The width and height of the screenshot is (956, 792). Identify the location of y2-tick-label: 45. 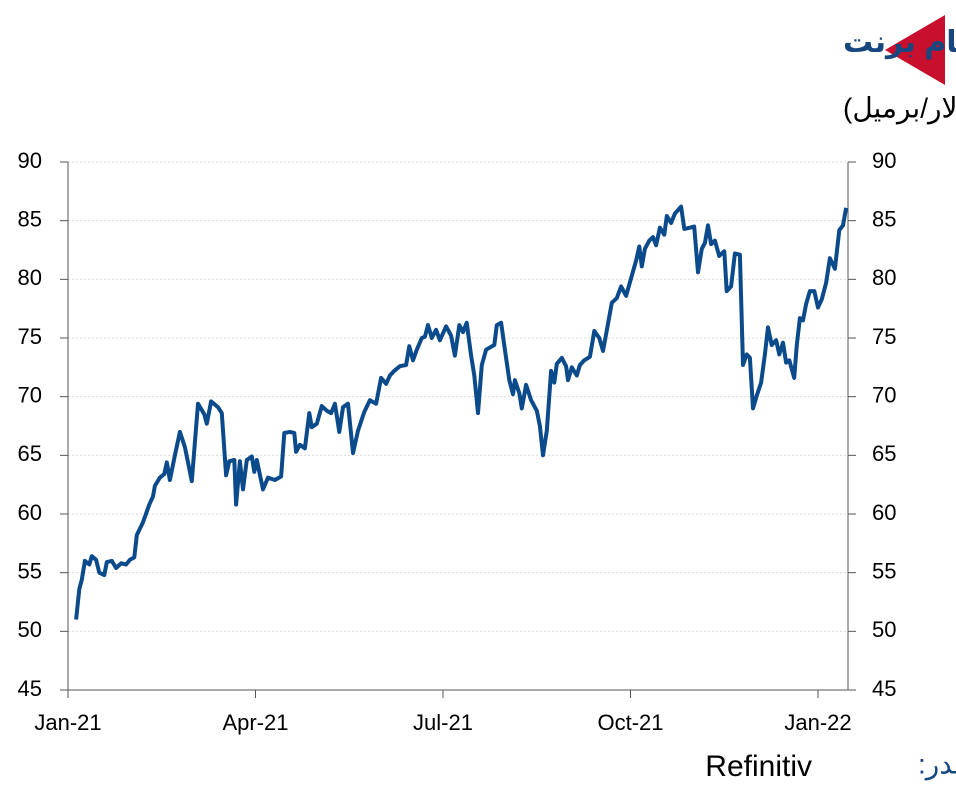
(884, 688).